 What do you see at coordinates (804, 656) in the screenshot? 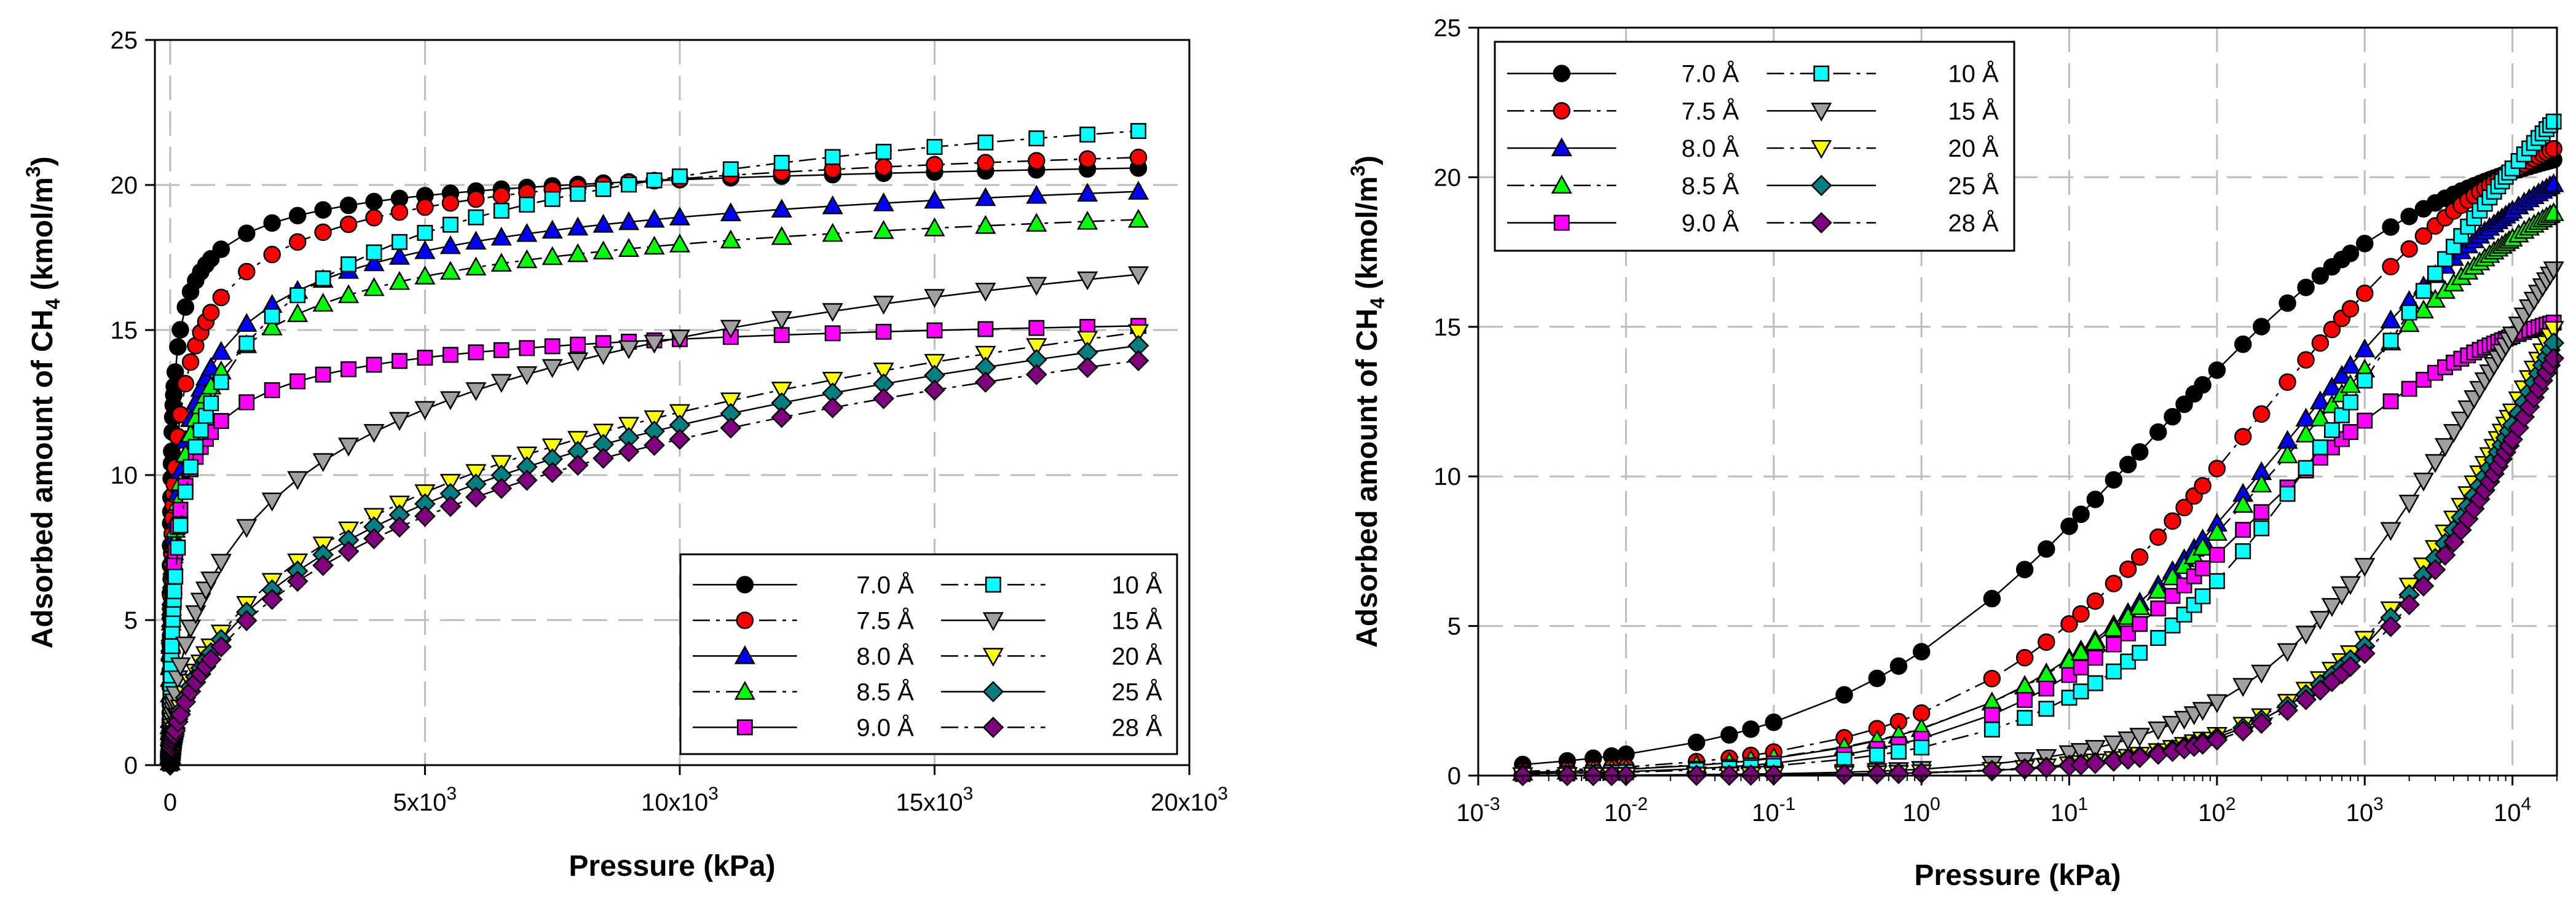
I see `legend-item: 8.0 Å` at bounding box center [804, 656].